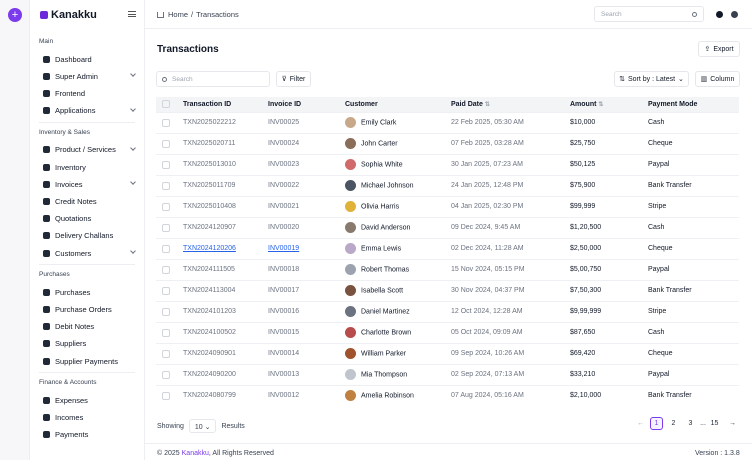 The image size is (752, 460). I want to click on filter-button: ⊽ Filter, so click(293, 79).